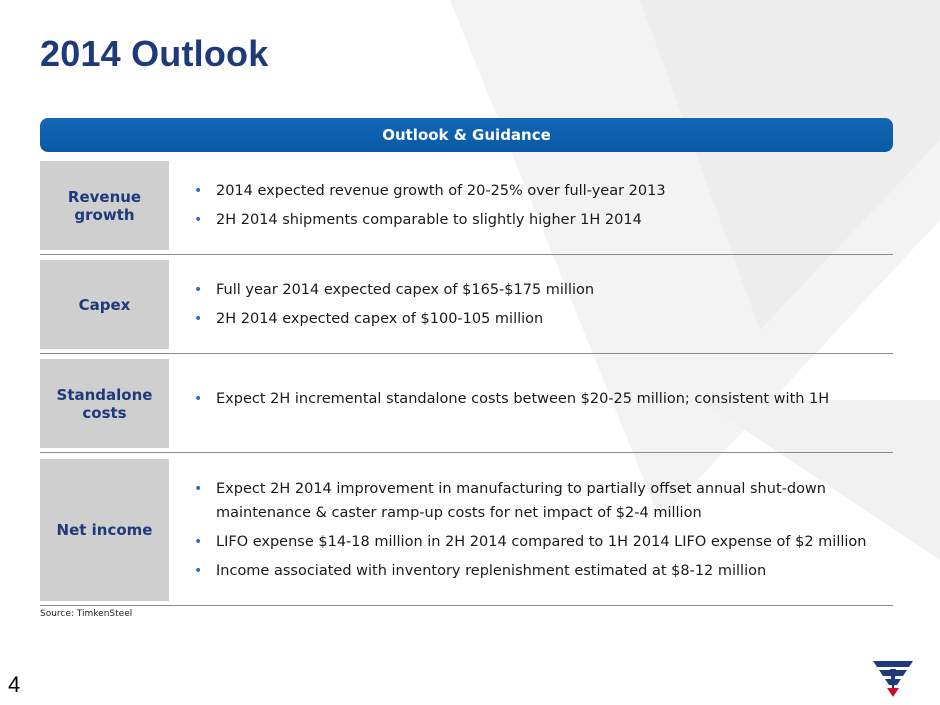  I want to click on row-label: Capex, so click(104, 304).